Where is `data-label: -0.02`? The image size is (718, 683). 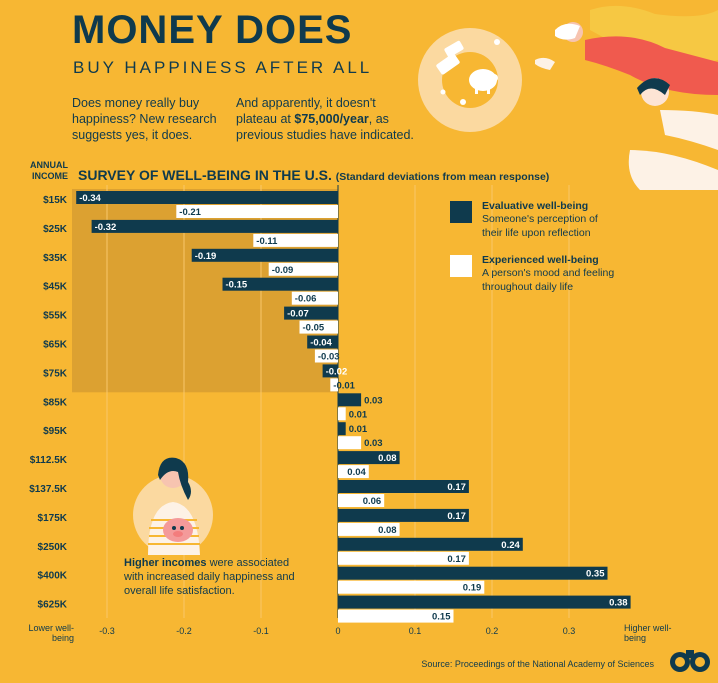 data-label: -0.02 is located at coordinates (337, 371).